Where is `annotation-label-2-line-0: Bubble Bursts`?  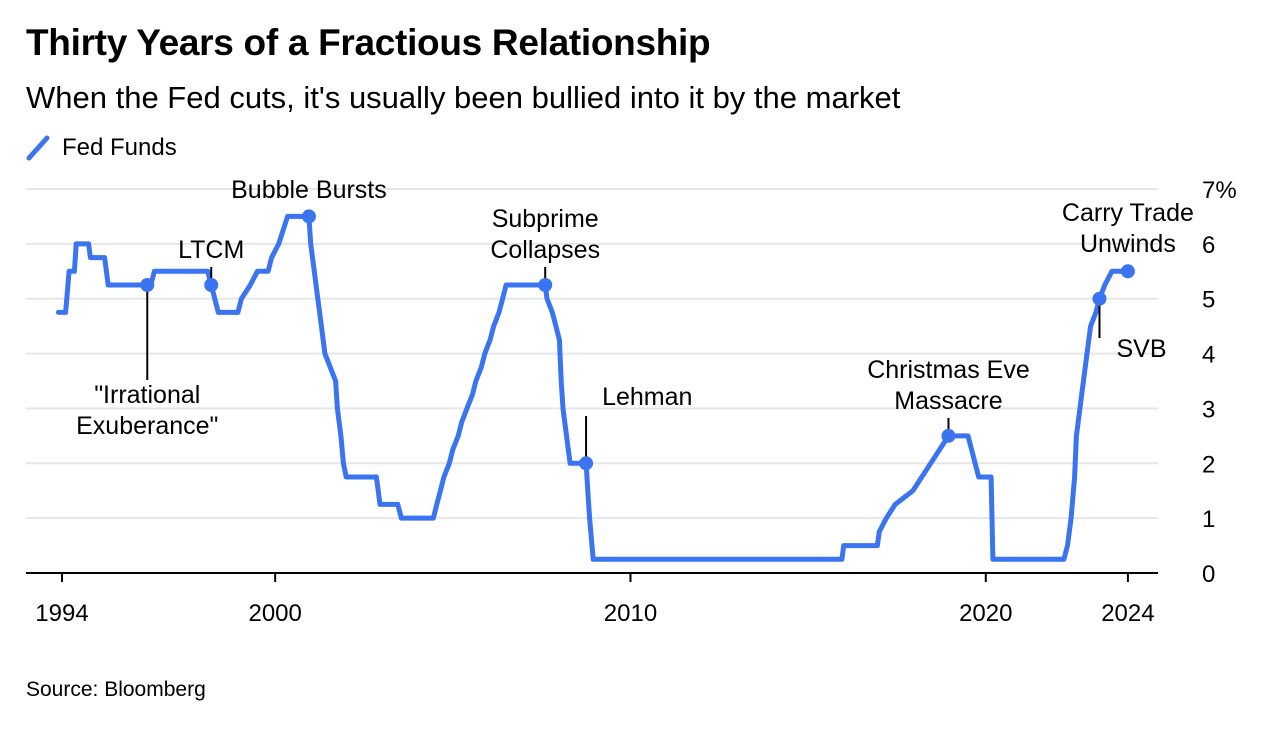 annotation-label-2-line-0: Bubble Bursts is located at coordinates (309, 190).